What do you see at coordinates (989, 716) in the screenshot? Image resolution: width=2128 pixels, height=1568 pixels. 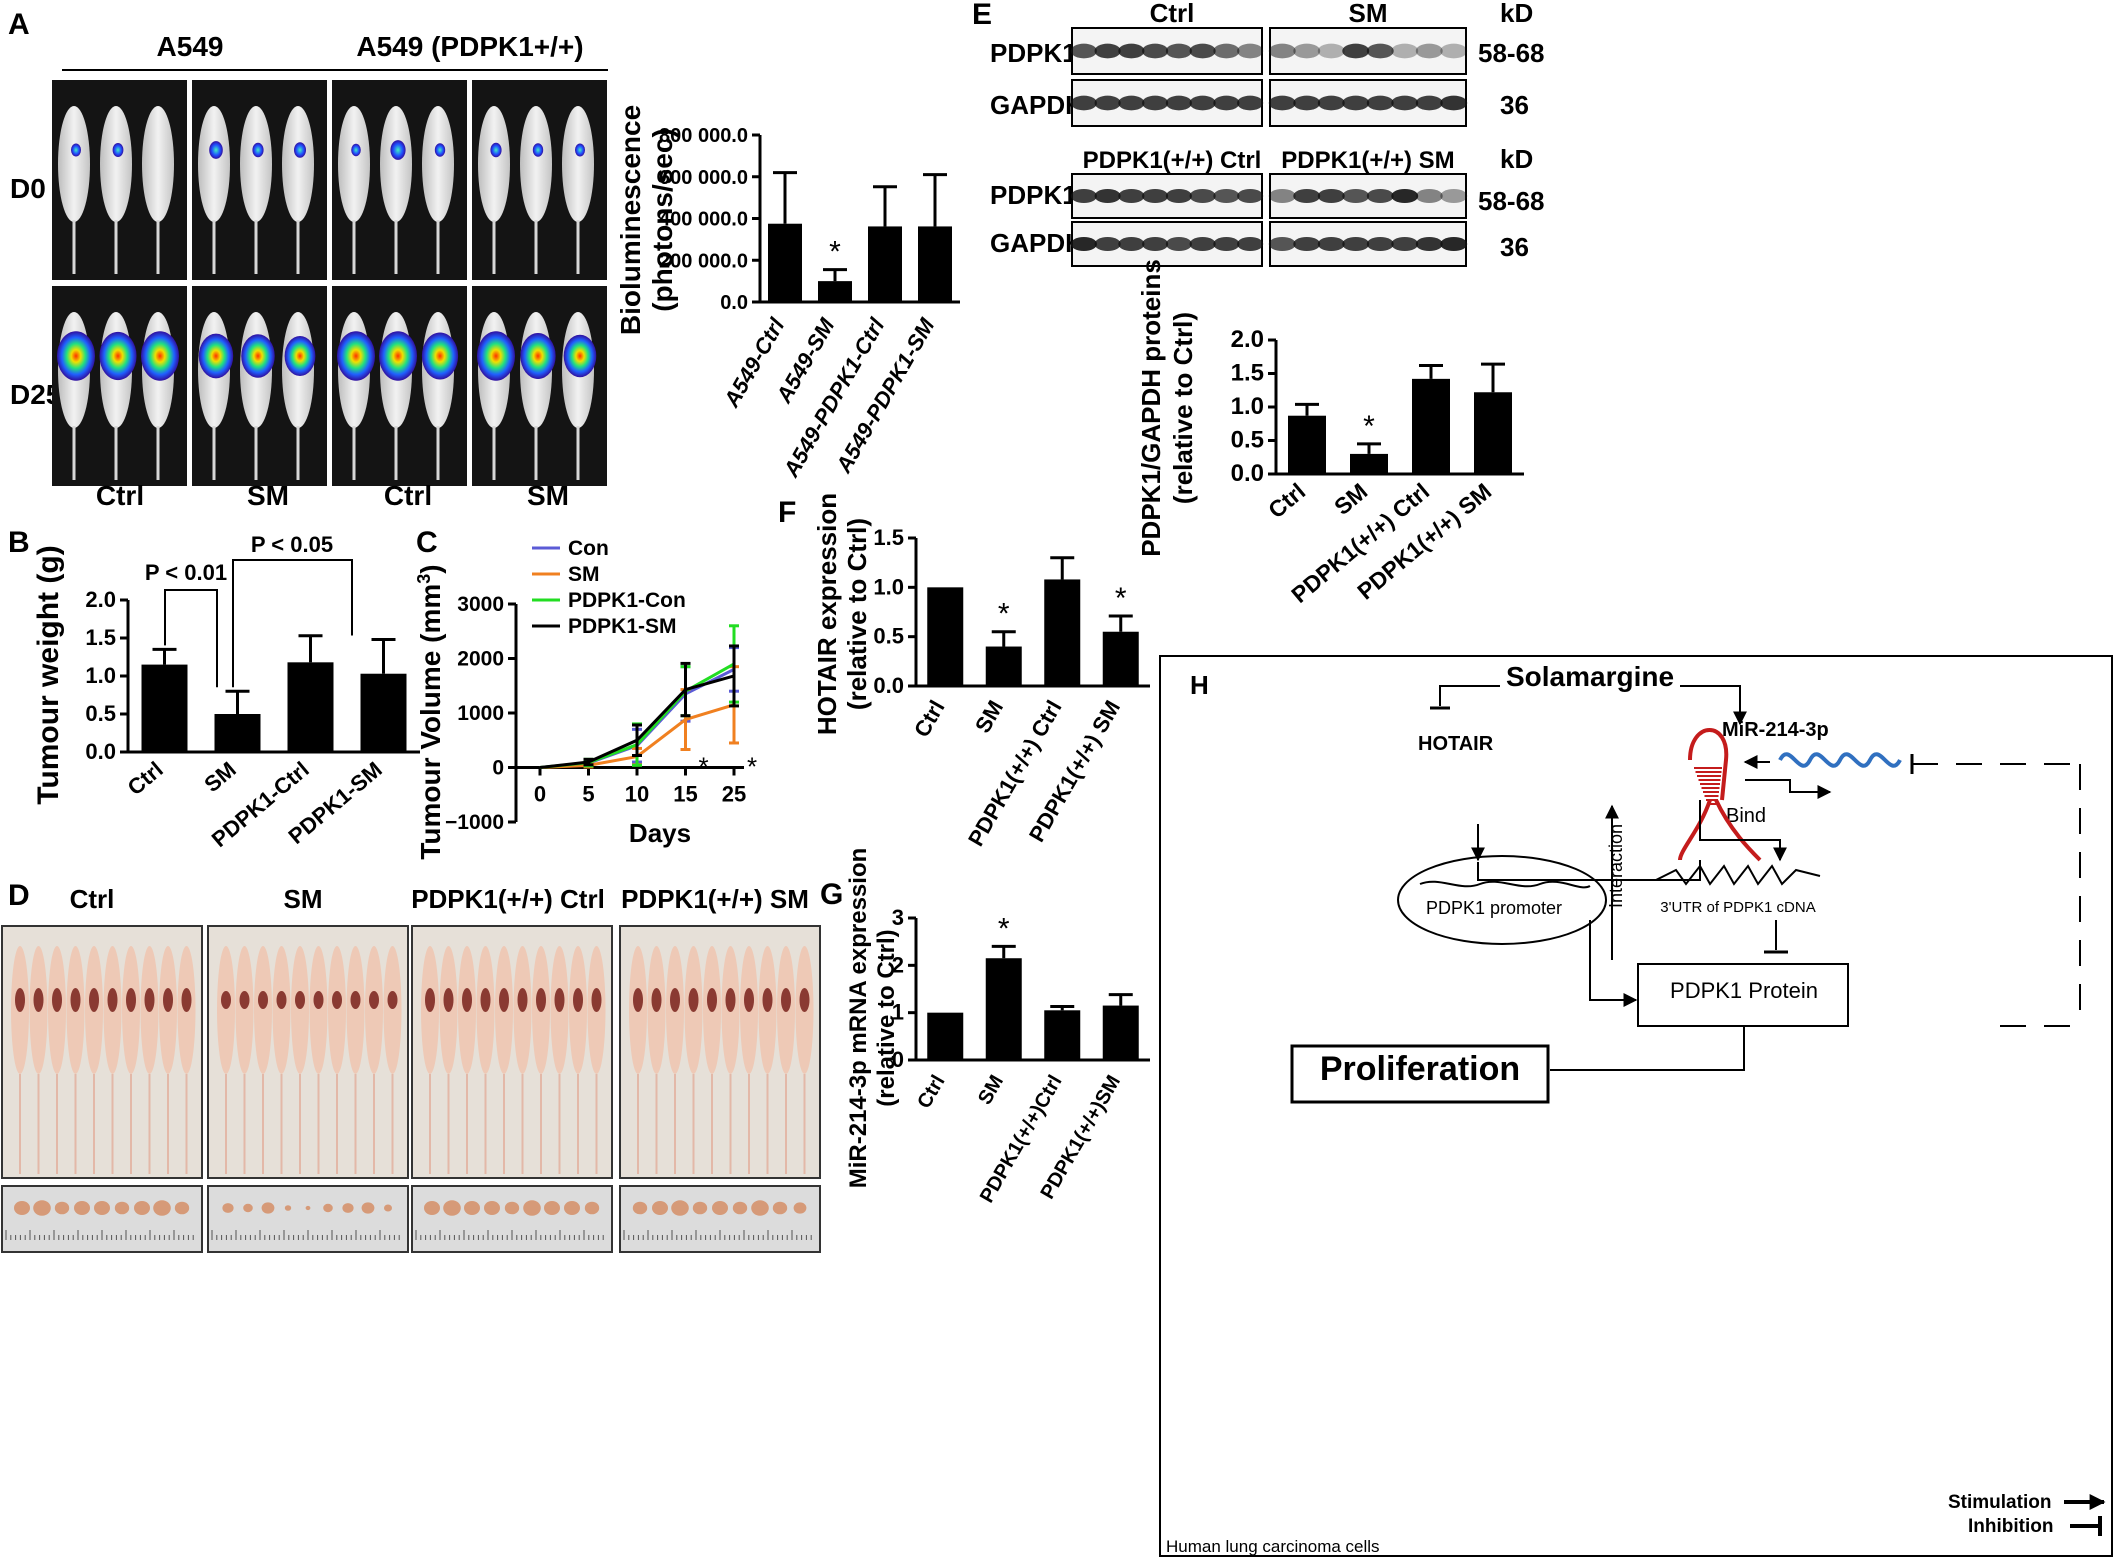 I see `category-label: SM` at bounding box center [989, 716].